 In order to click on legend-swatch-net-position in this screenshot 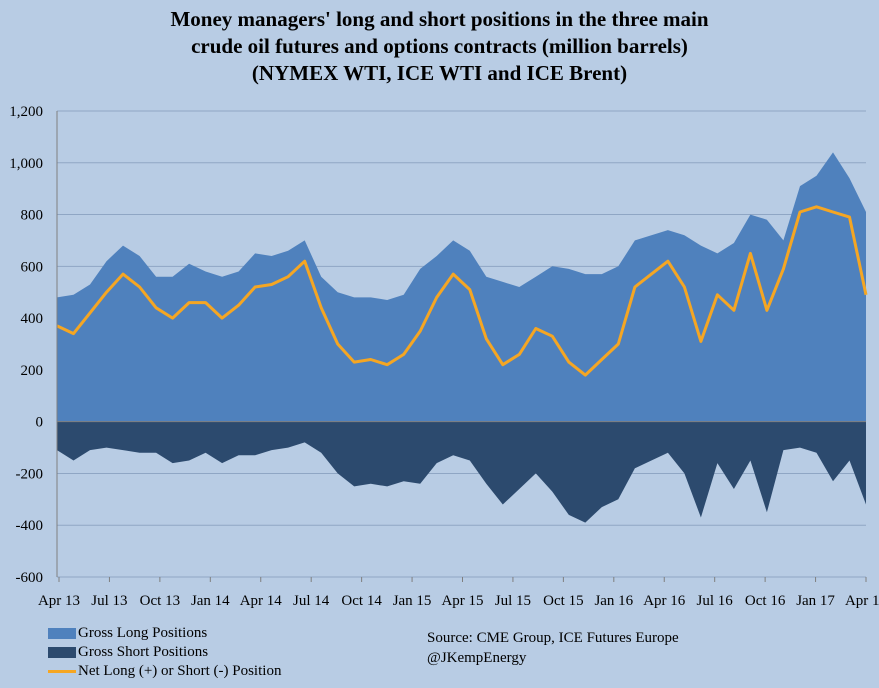, I will do `click(62, 671)`.